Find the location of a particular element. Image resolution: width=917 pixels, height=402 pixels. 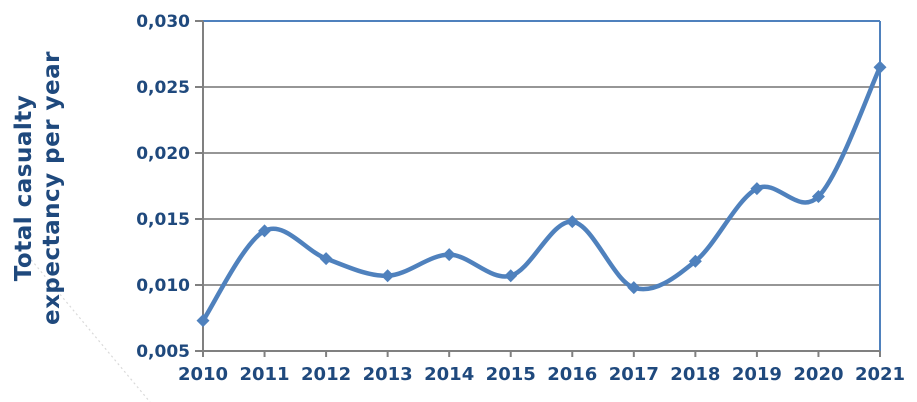

y-tick-label: 0,015 is located at coordinates (163, 220).